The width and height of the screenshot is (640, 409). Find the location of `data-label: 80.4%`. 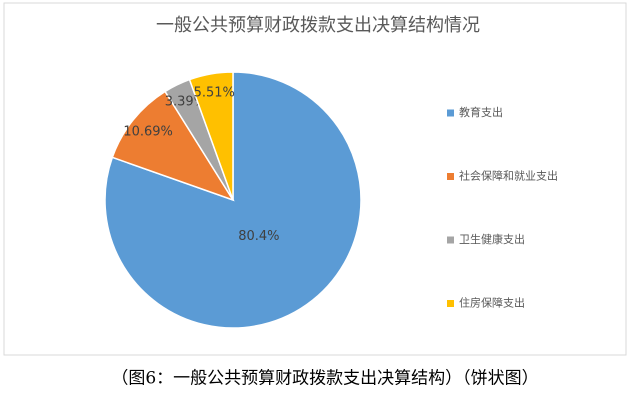

data-label: 80.4% is located at coordinates (258, 236).